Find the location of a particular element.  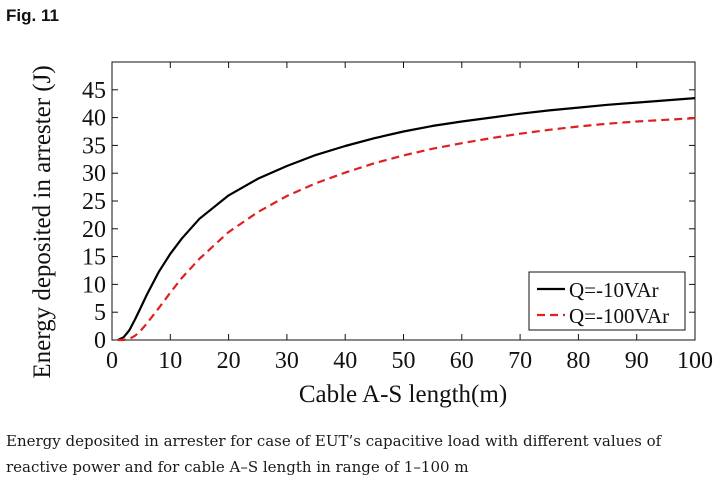

x-tick-label: 100 is located at coordinates (695, 361).